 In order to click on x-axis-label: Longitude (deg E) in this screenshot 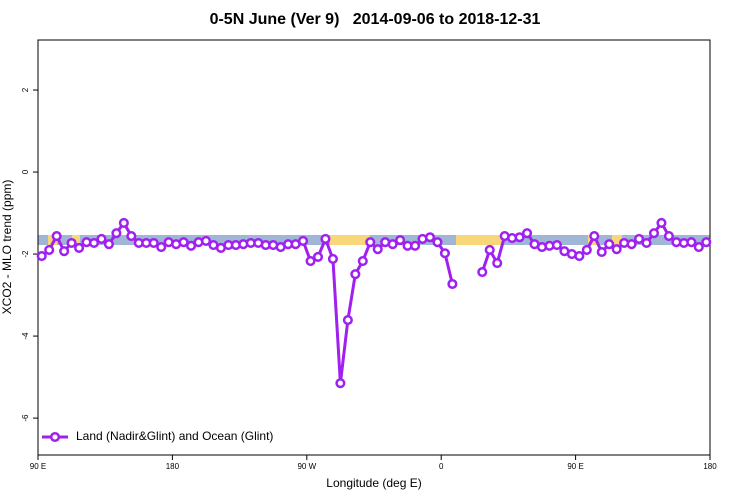, I will do `click(373, 483)`.